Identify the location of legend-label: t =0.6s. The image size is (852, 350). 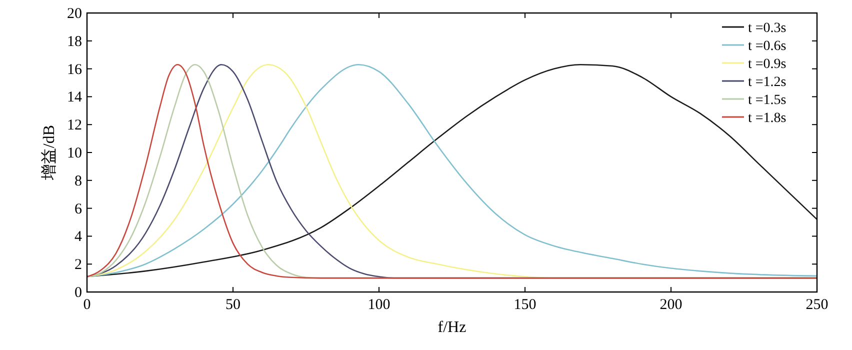
(767, 46).